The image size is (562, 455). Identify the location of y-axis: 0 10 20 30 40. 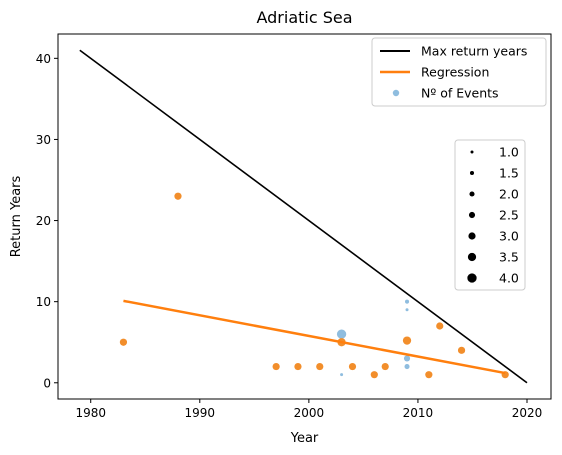
(47, 221).